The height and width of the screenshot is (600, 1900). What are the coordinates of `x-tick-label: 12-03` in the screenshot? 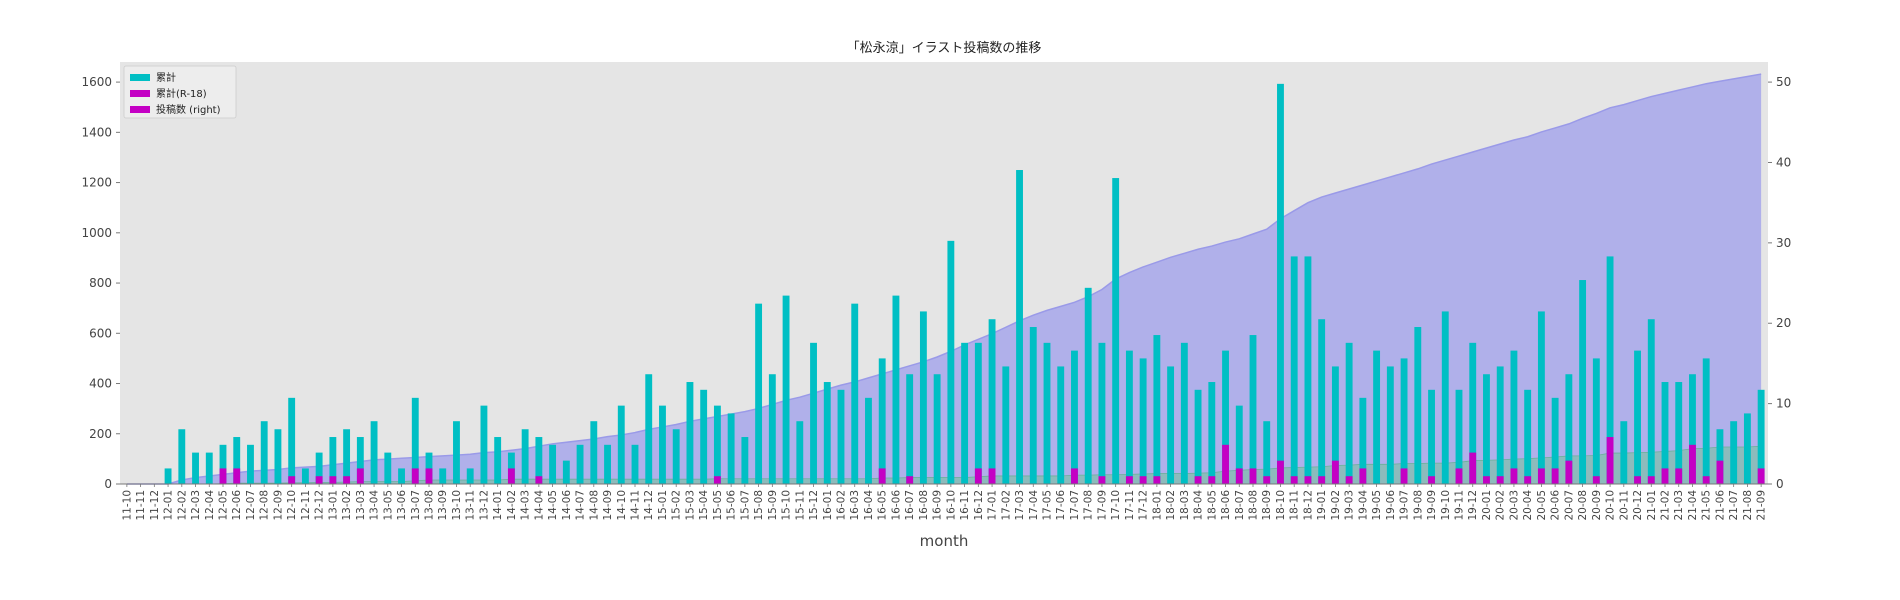 It's located at (196, 505).